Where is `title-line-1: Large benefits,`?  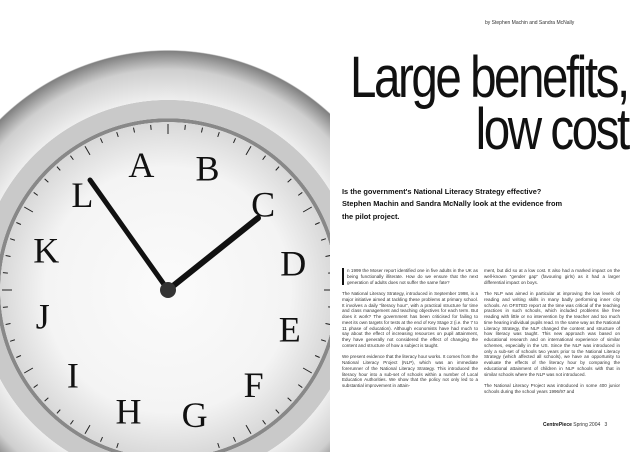 title-line-1: Large benefits, is located at coordinates (490, 77).